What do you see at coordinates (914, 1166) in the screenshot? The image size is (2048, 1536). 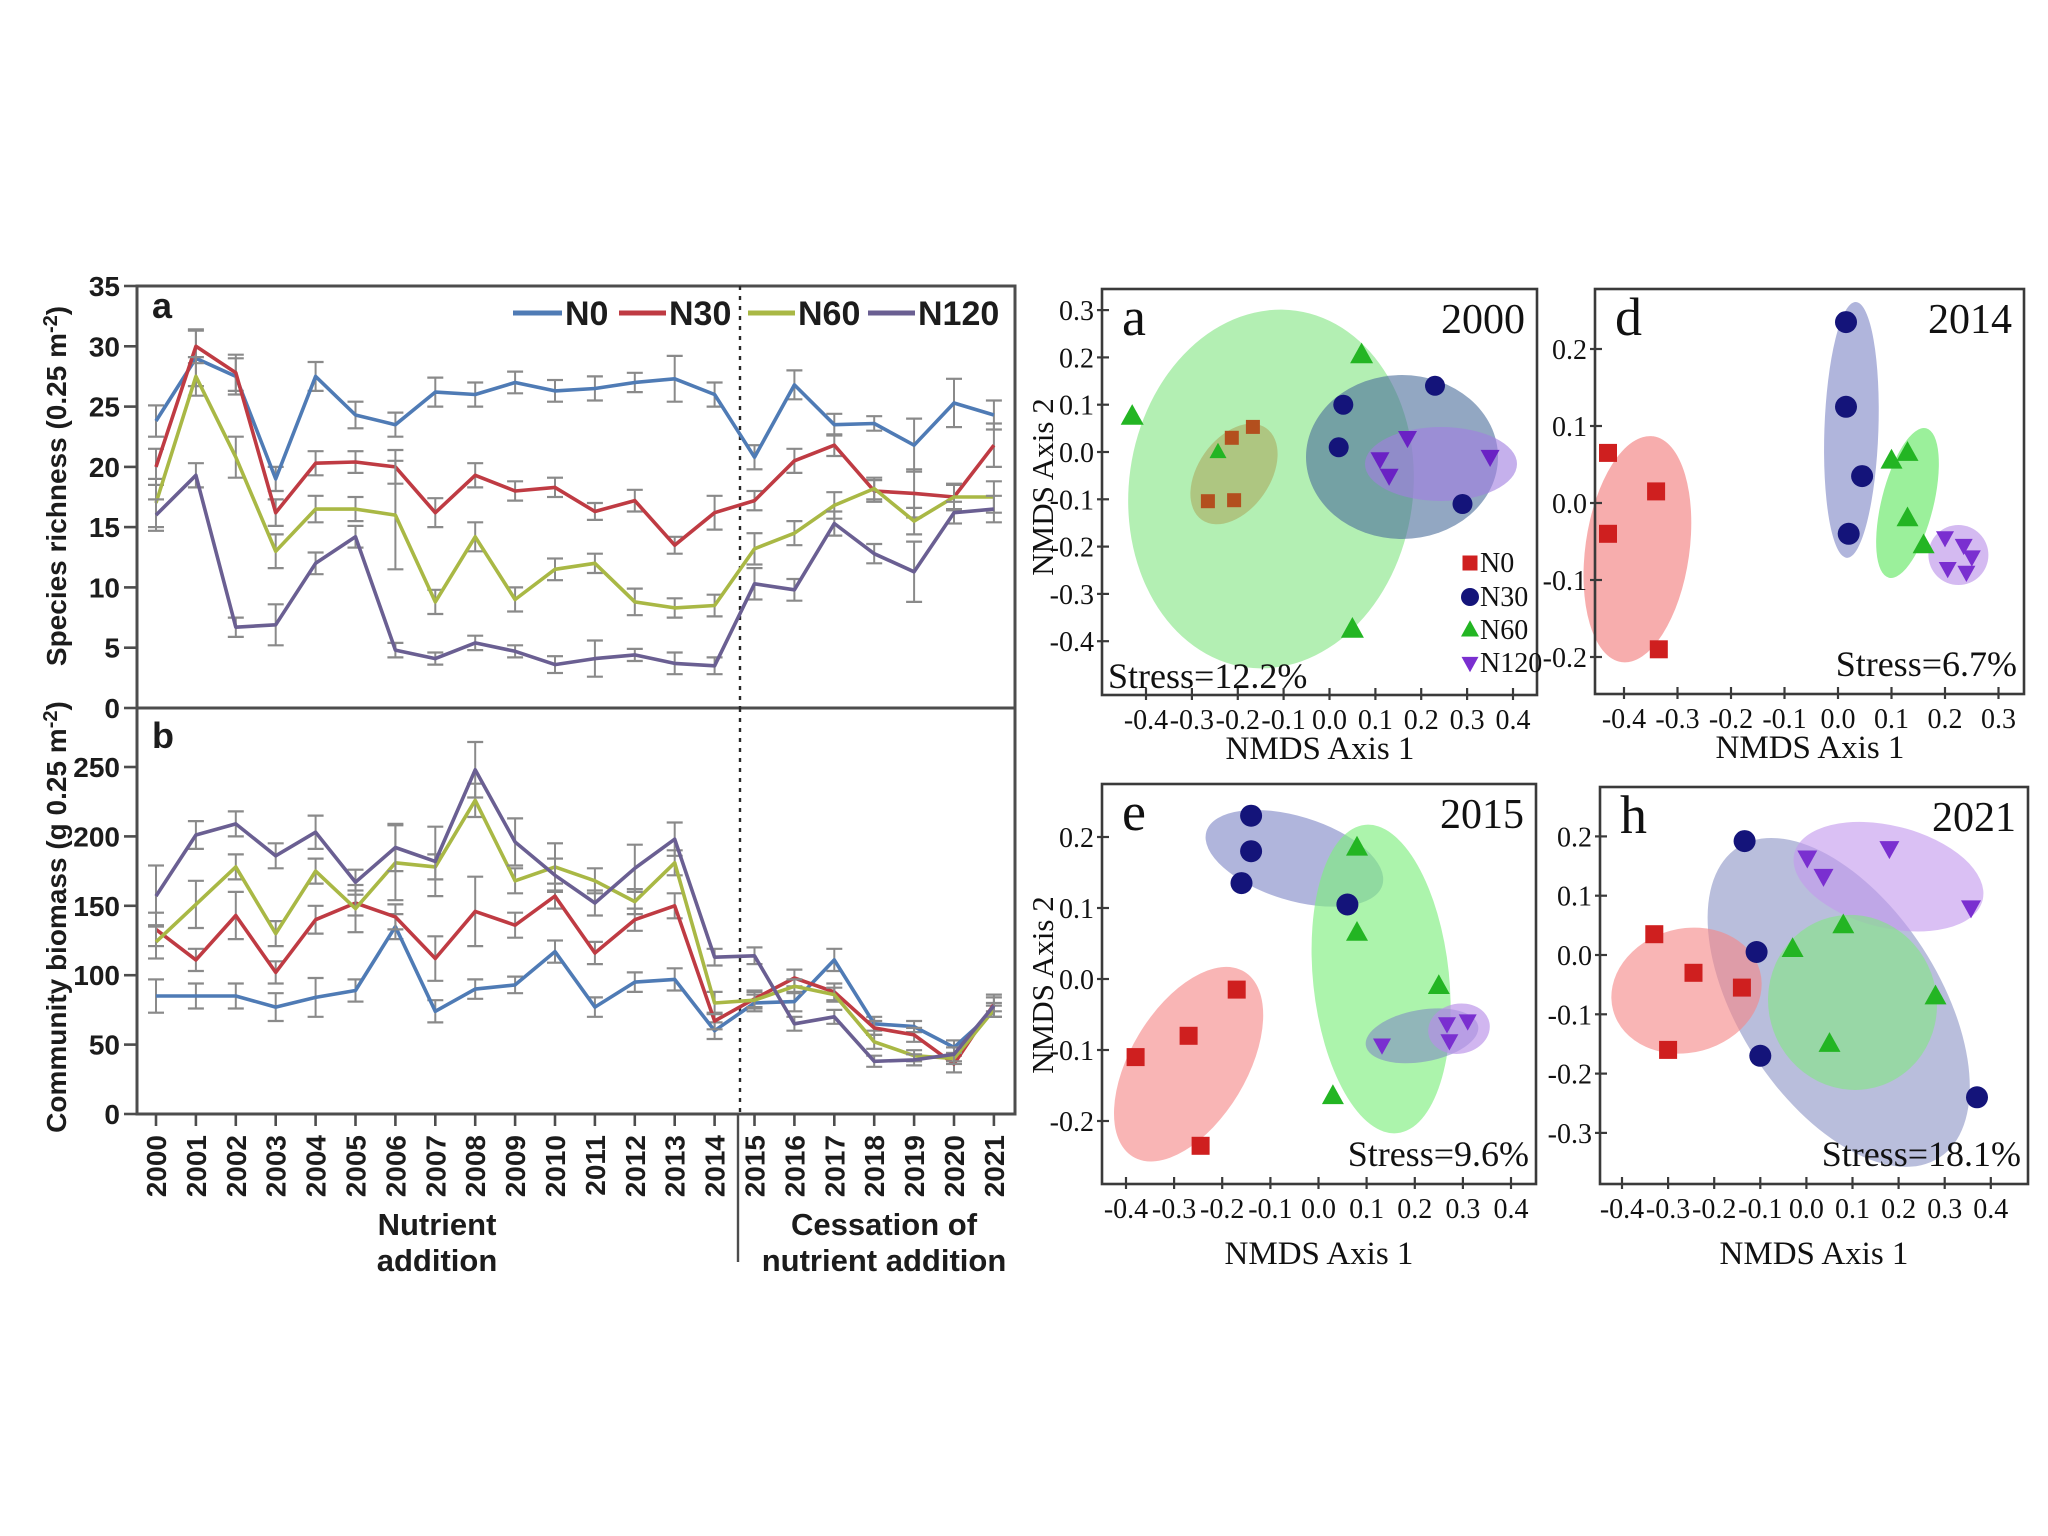 I see `svg-text: 2019` at bounding box center [914, 1166].